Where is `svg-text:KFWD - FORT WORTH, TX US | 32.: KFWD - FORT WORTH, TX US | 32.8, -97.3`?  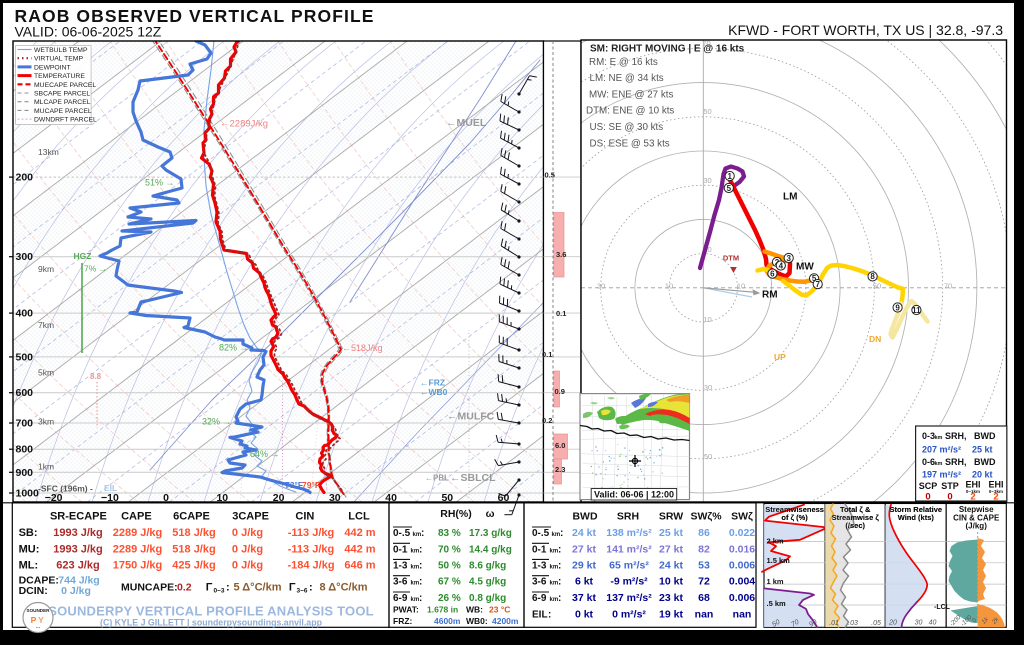
svg-text:KFWD - FORT WORTH, TX US | 32.: KFWD - FORT WORTH, TX US | 32.8, -97.3 is located at coordinates (865, 30).